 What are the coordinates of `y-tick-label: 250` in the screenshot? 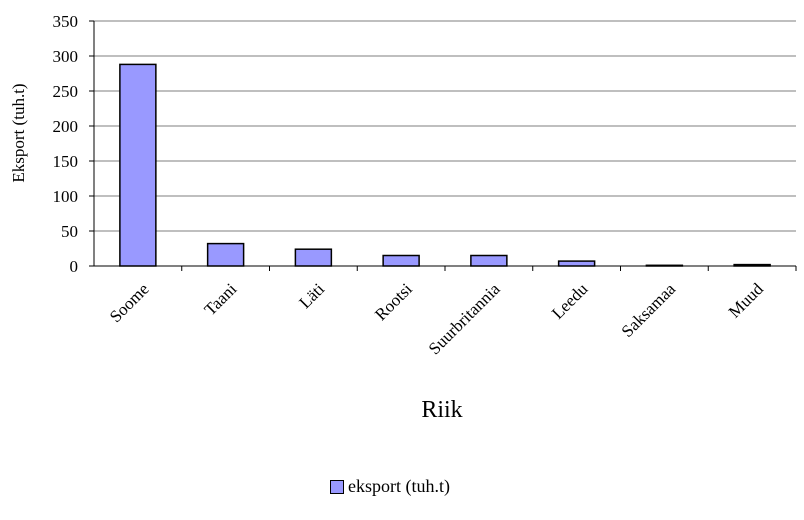 It's located at (66, 91).